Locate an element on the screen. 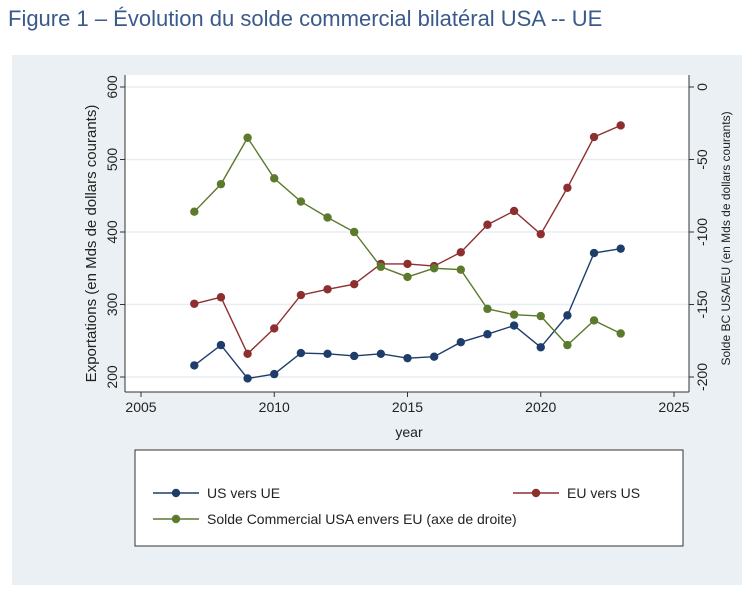 The image size is (754, 598). legend is located at coordinates (409, 498).